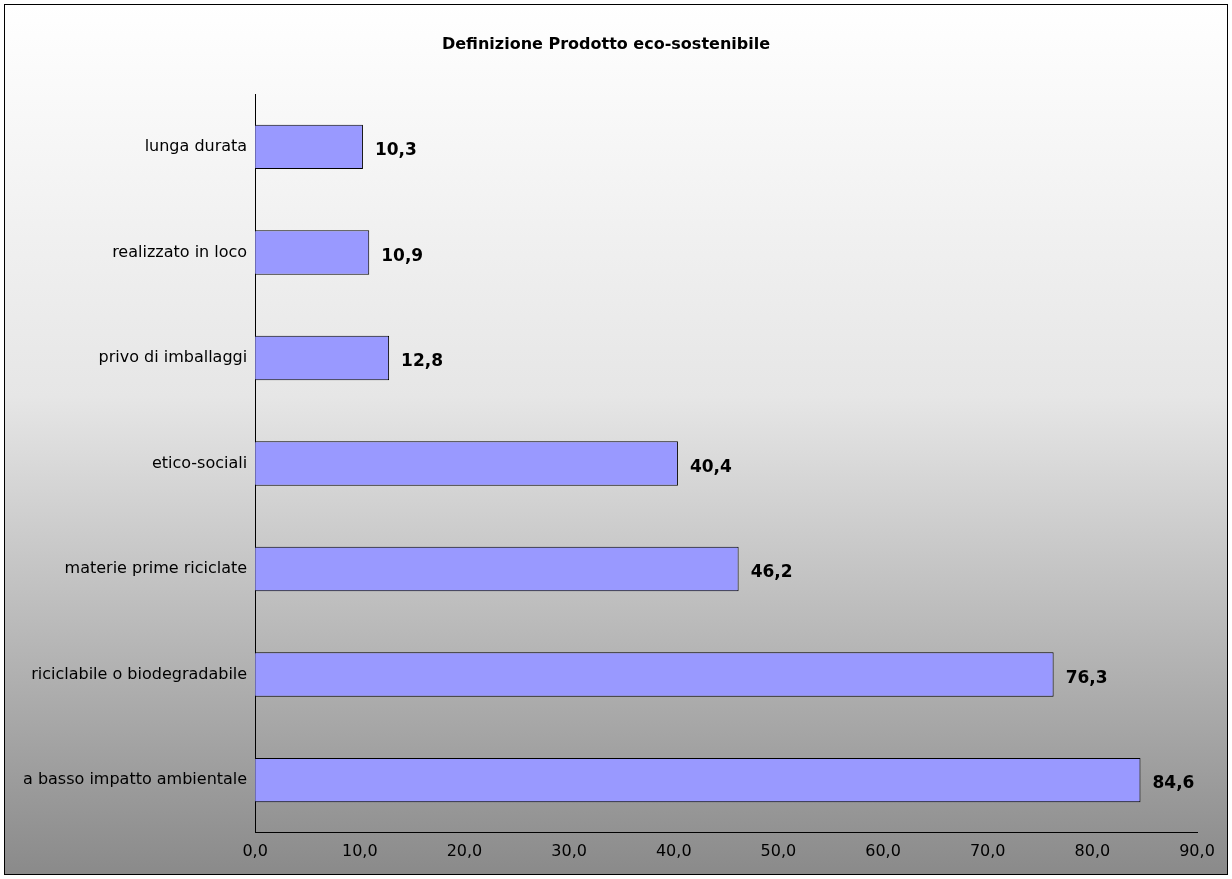 The width and height of the screenshot is (1232, 879). Describe the element at coordinates (771, 571) in the screenshot. I see `data-label: 46,2` at that location.